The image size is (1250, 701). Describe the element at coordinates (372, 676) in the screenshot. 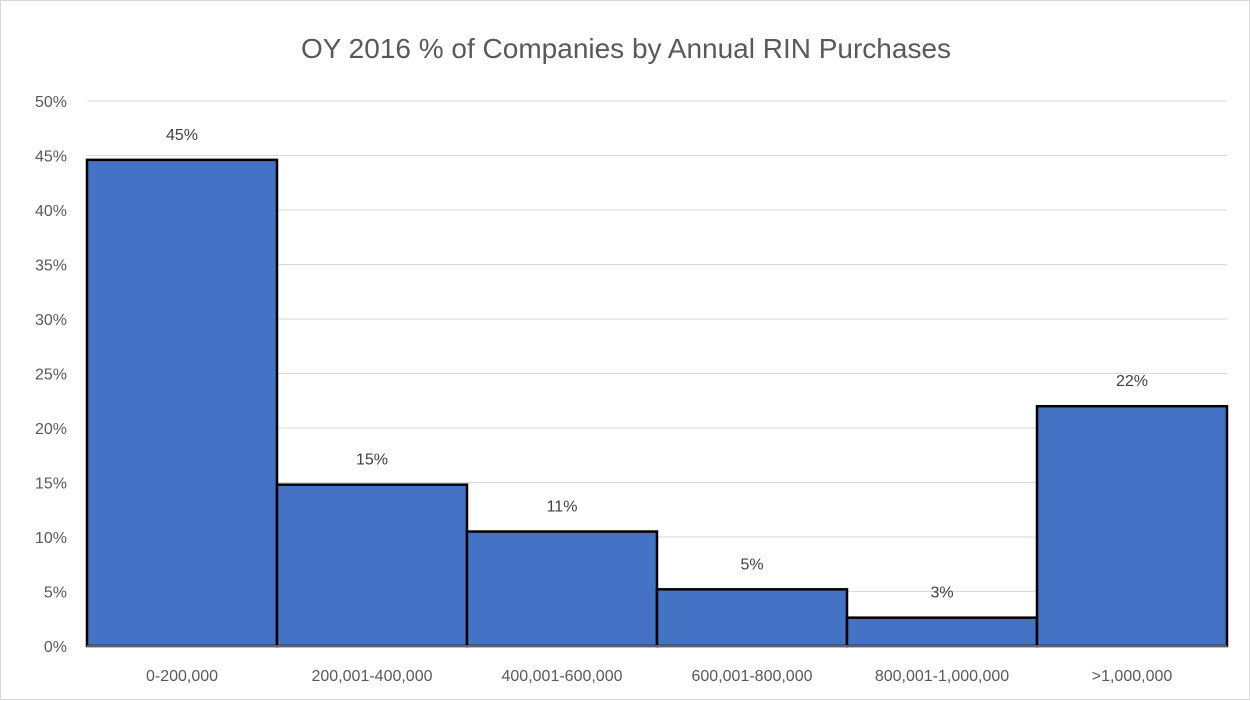

I see `x-tick-label: 200,001-400,000` at that location.